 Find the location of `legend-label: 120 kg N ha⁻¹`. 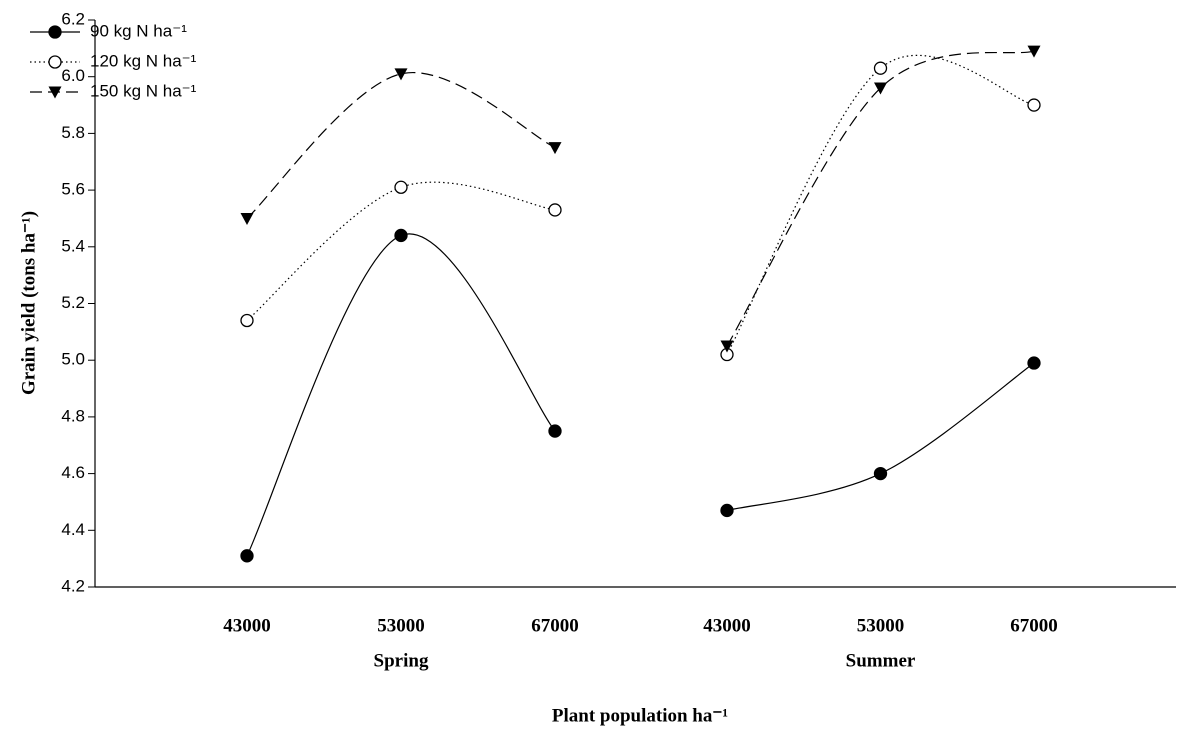

legend-label: 120 kg N ha⁻¹ is located at coordinates (143, 60).